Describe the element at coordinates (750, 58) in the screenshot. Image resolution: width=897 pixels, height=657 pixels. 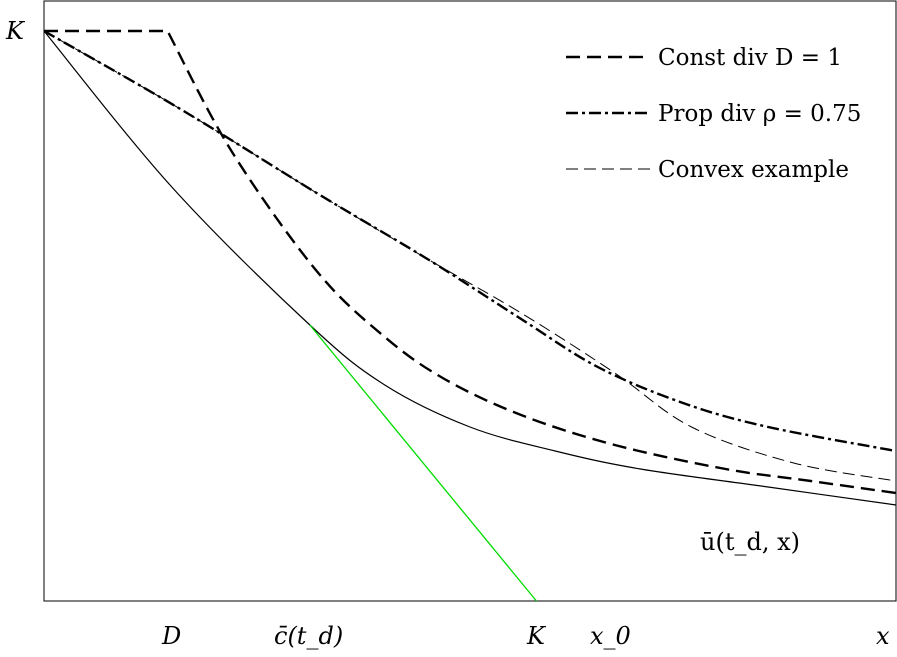
I see `legend-label-const-div: Const div D = 1` at that location.